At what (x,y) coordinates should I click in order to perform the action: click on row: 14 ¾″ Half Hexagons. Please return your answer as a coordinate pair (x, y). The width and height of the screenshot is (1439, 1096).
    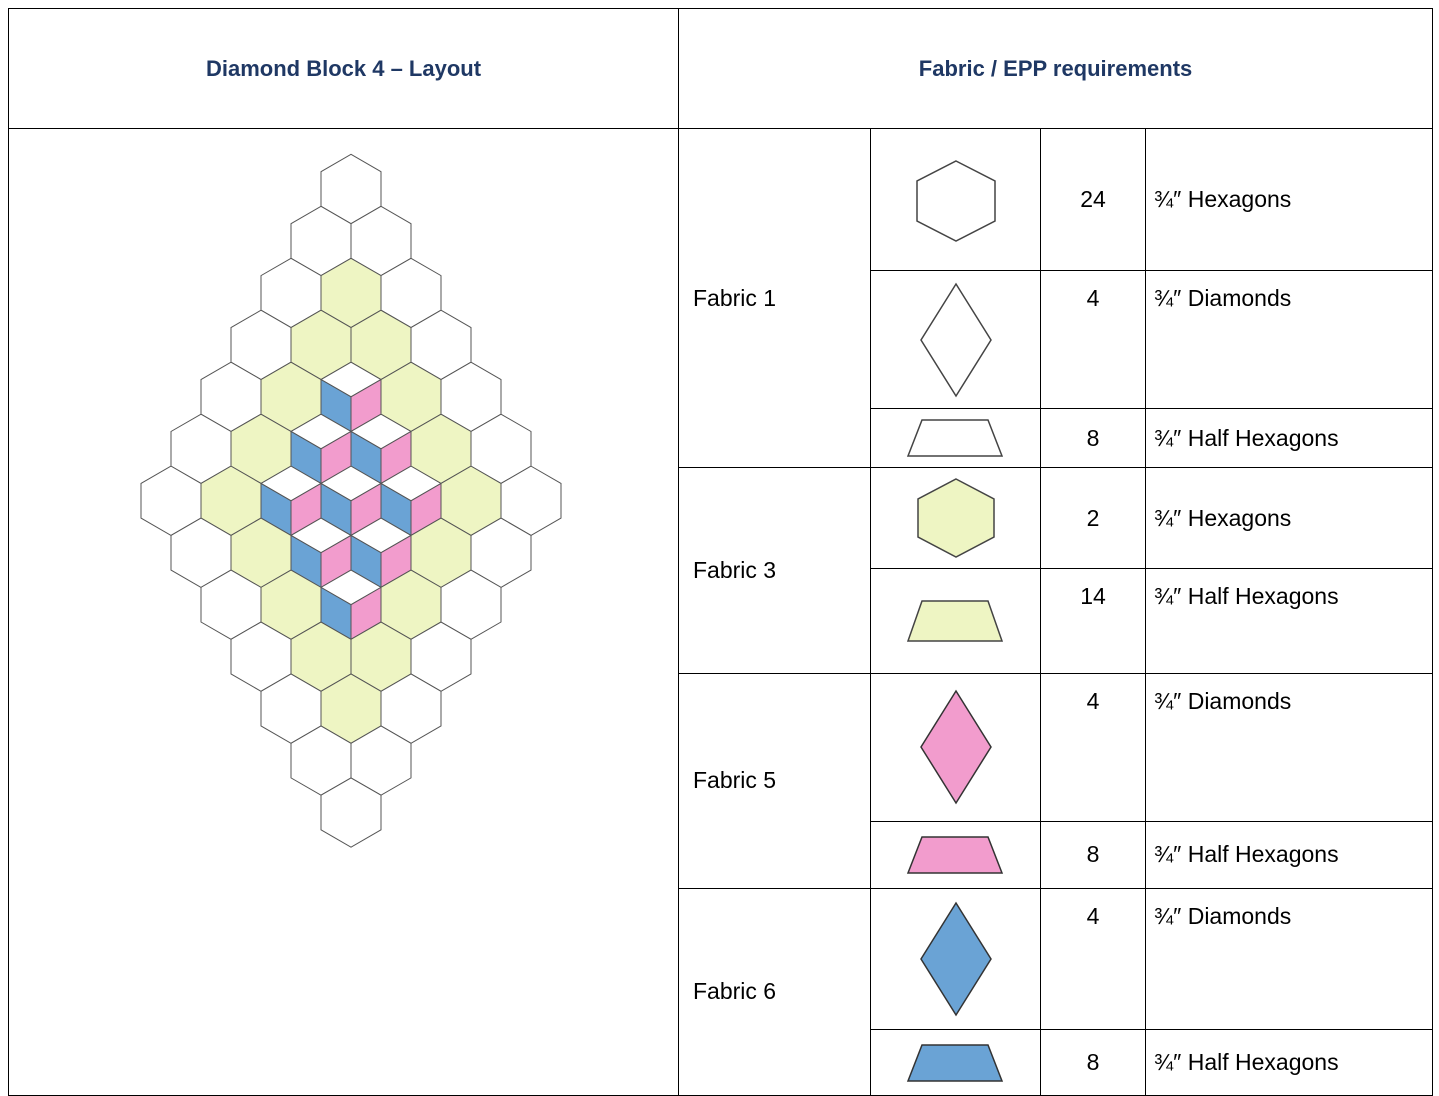
    Looking at the image, I should click on (721, 621).